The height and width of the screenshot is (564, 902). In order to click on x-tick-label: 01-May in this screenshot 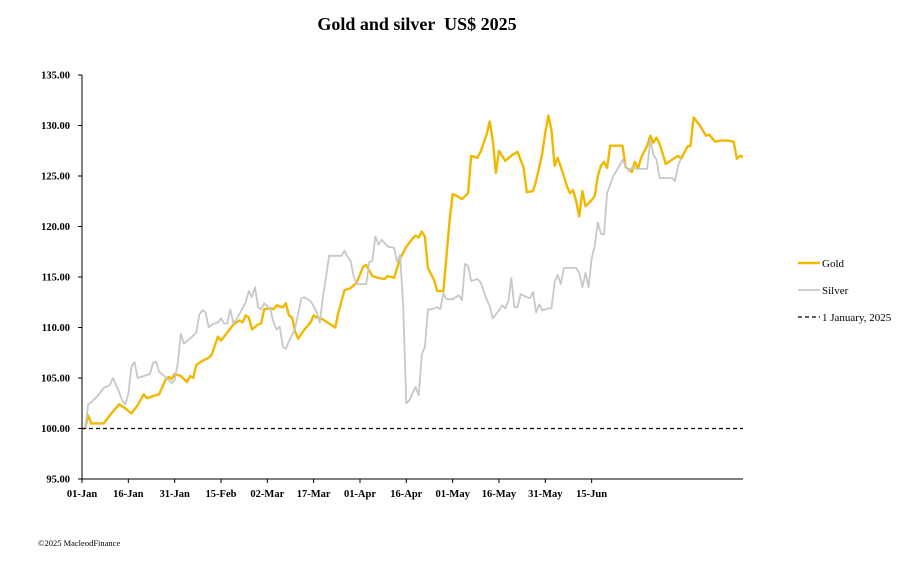, I will do `click(452, 494)`.